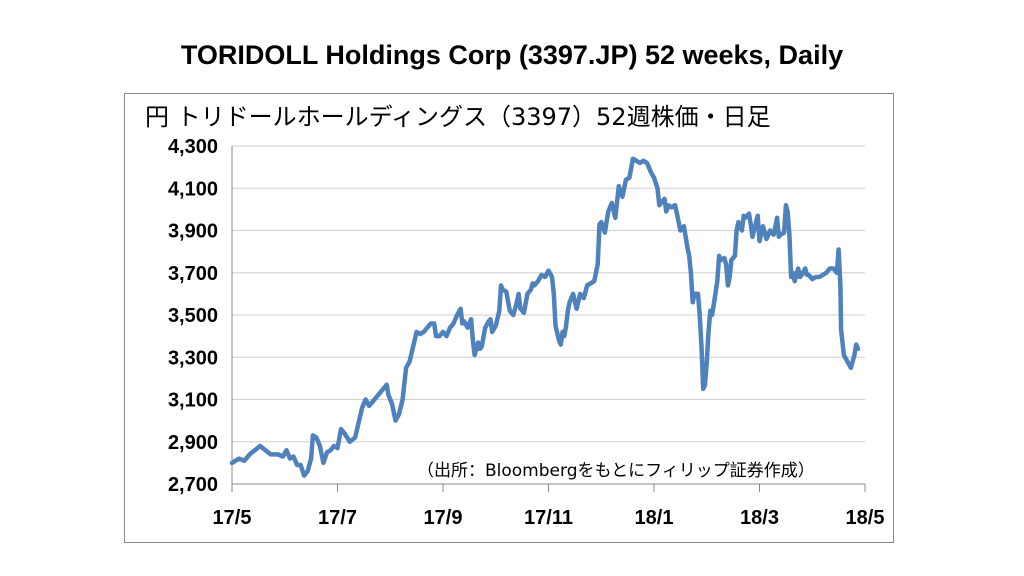 Image resolution: width=1024 pixels, height=576 pixels. What do you see at coordinates (193, 358) in the screenshot?
I see `y-tick-label: 3,300` at bounding box center [193, 358].